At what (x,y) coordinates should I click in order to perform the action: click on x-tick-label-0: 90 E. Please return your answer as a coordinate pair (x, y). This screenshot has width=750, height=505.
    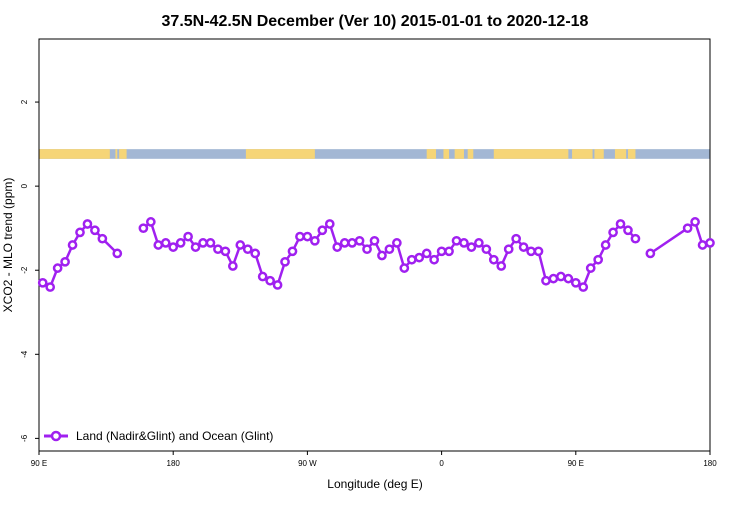
    Looking at the image, I should click on (39, 463).